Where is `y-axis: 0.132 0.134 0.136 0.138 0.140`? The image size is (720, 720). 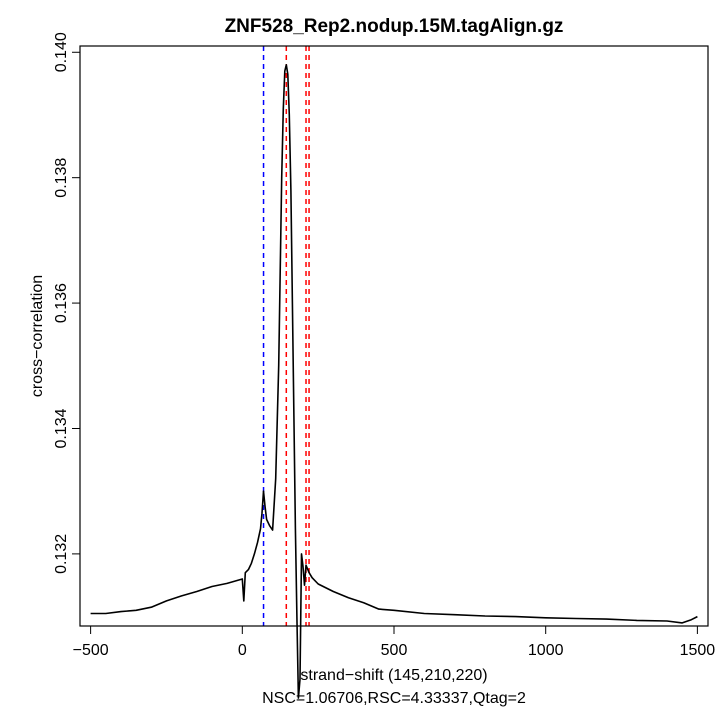 y-axis: 0.132 0.134 0.136 0.138 0.140 is located at coordinates (67, 303).